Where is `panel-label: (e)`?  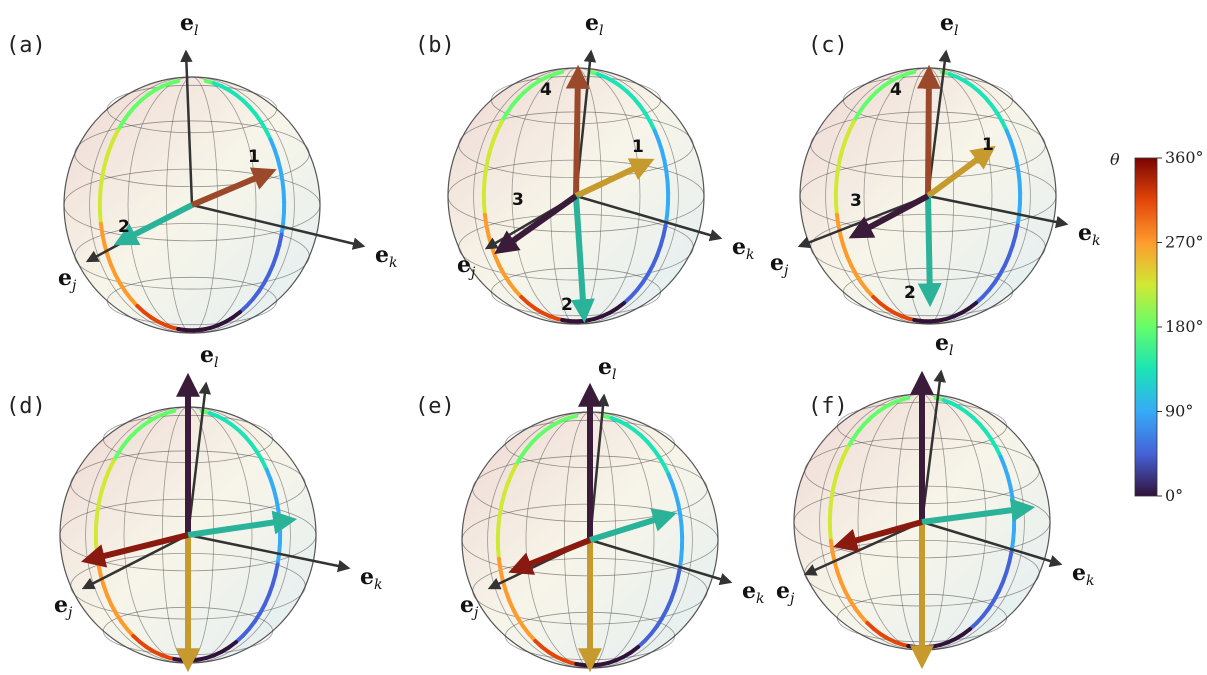 panel-label: (e) is located at coordinates (435, 406).